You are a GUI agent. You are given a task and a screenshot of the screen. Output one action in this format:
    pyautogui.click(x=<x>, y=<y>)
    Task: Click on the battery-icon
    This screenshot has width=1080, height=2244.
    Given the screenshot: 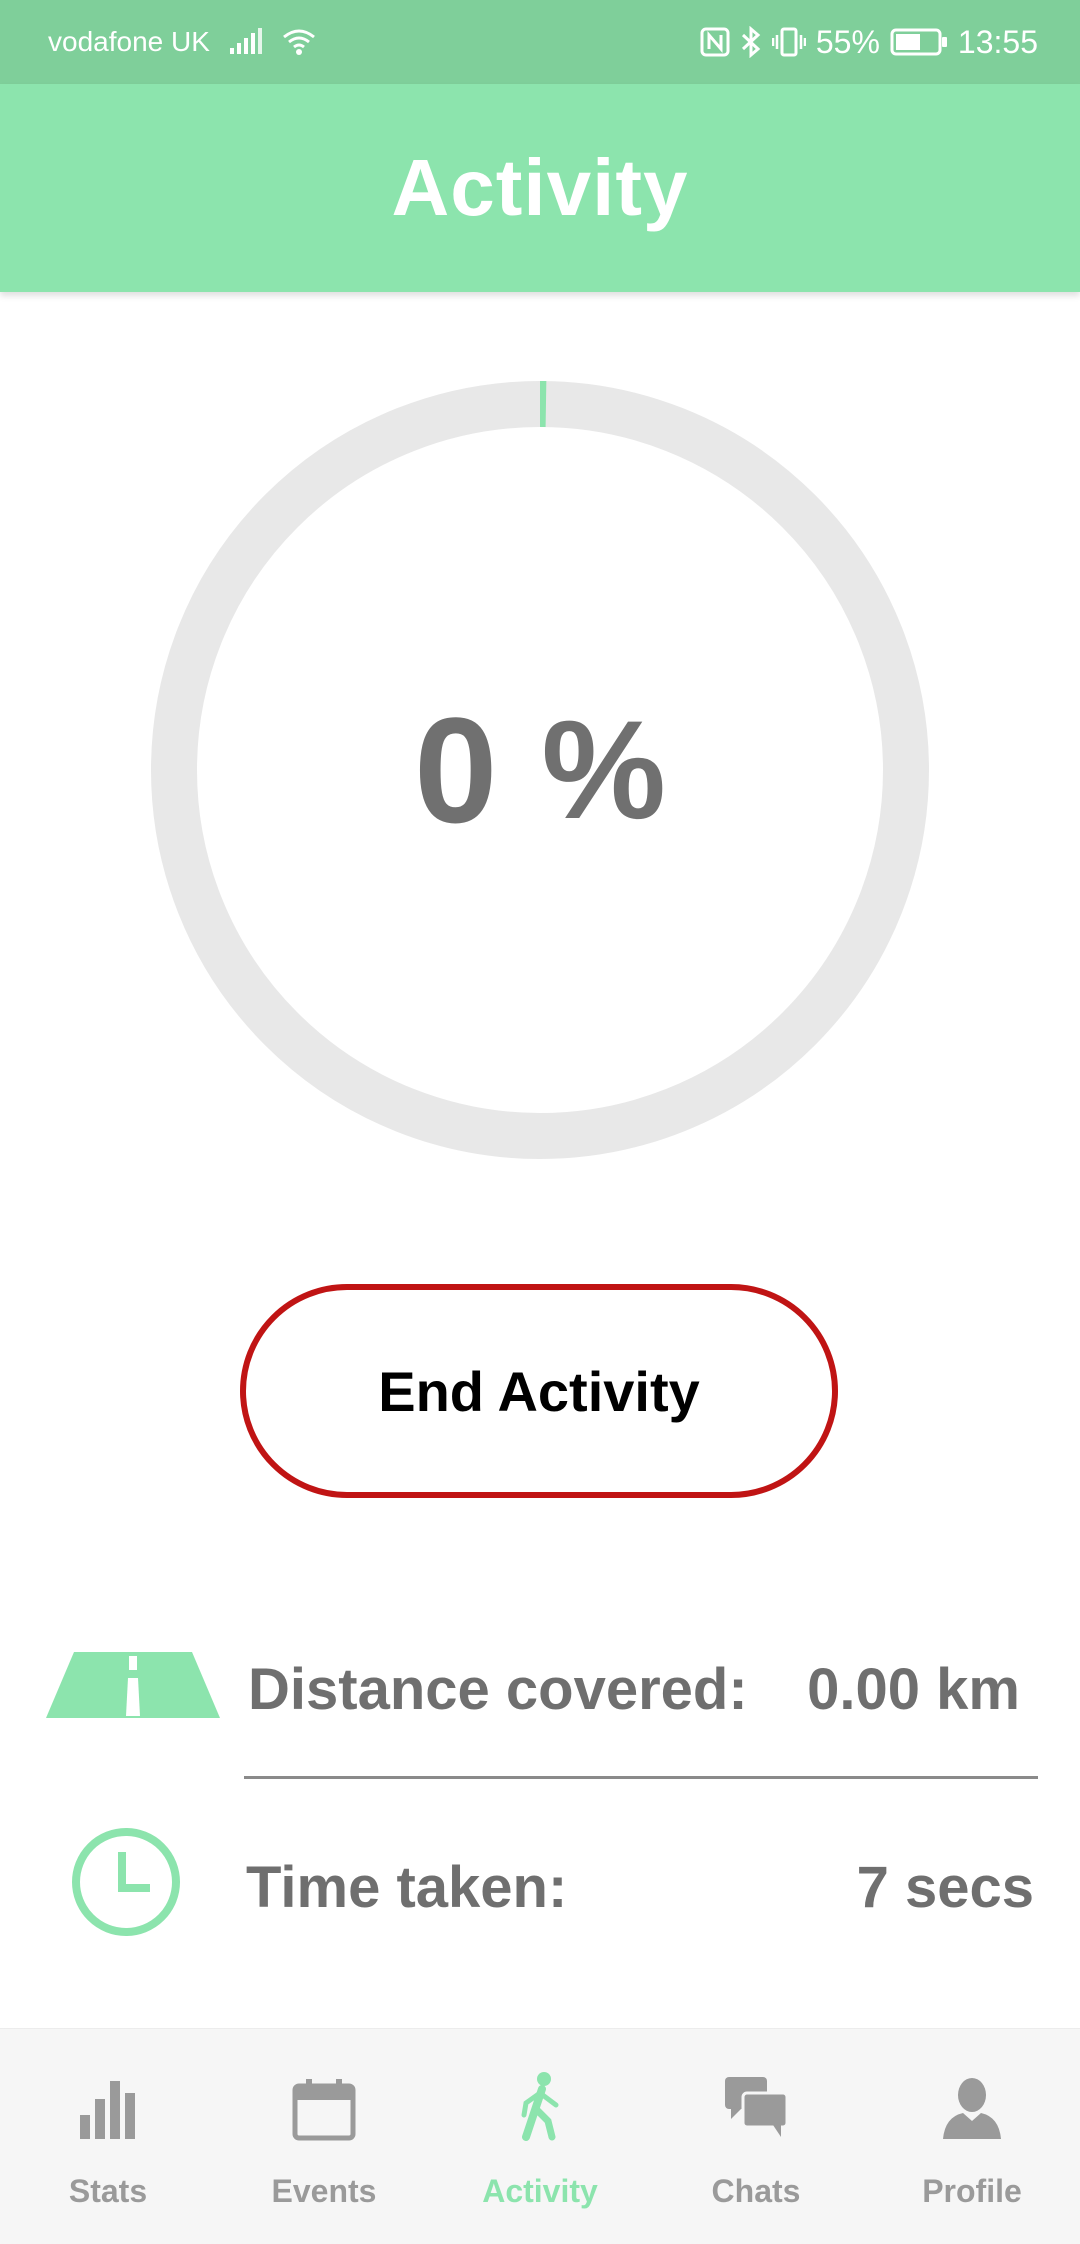 What is the action you would take?
    pyautogui.click(x=919, y=42)
    